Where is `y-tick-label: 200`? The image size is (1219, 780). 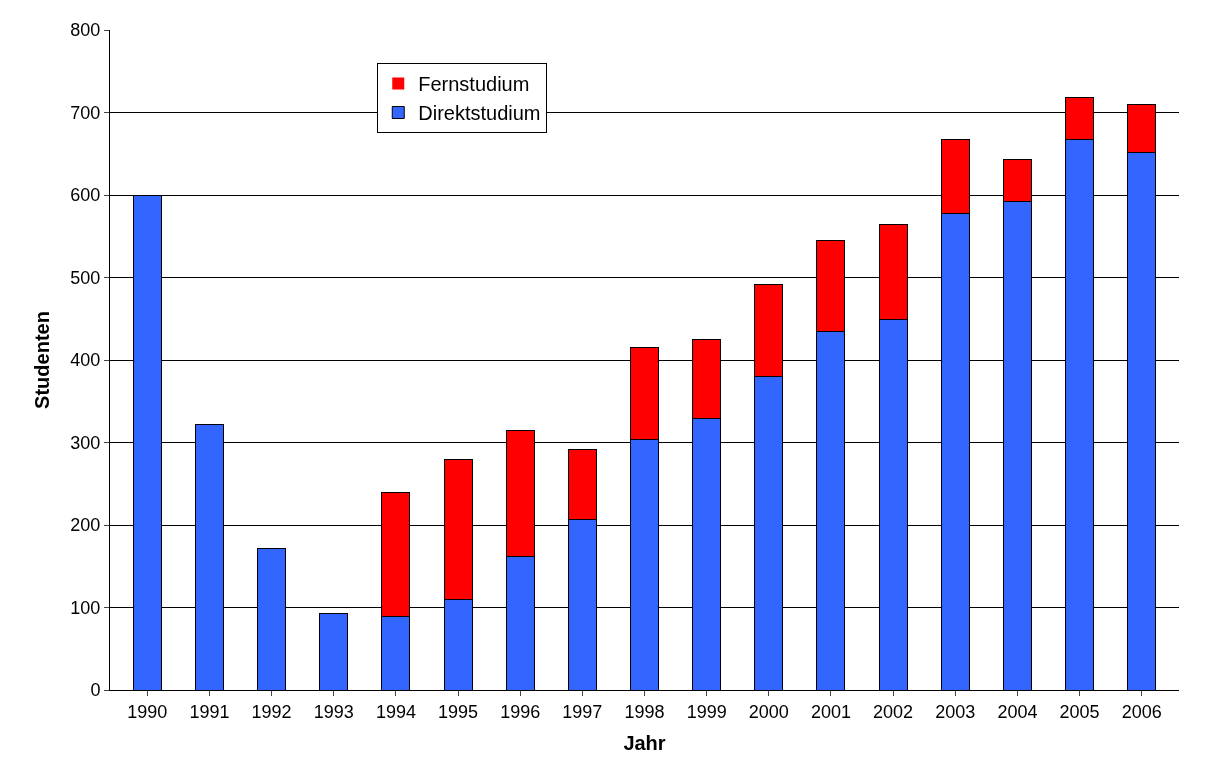
y-tick-label: 200 is located at coordinates (85, 525).